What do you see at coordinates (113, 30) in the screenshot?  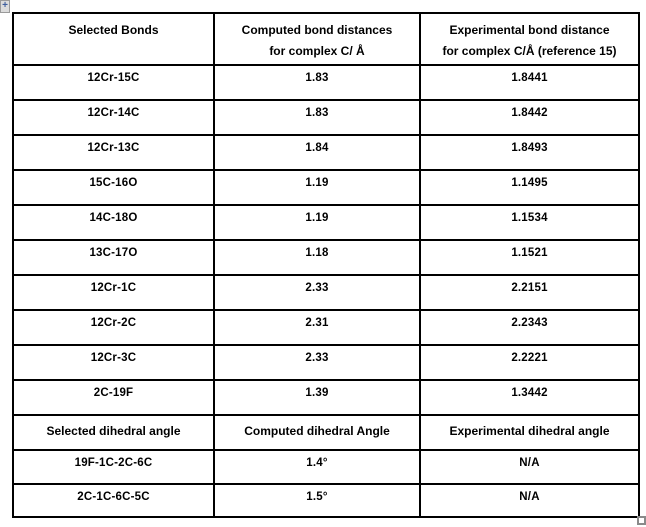 I see `header-line: Selected Bonds` at bounding box center [113, 30].